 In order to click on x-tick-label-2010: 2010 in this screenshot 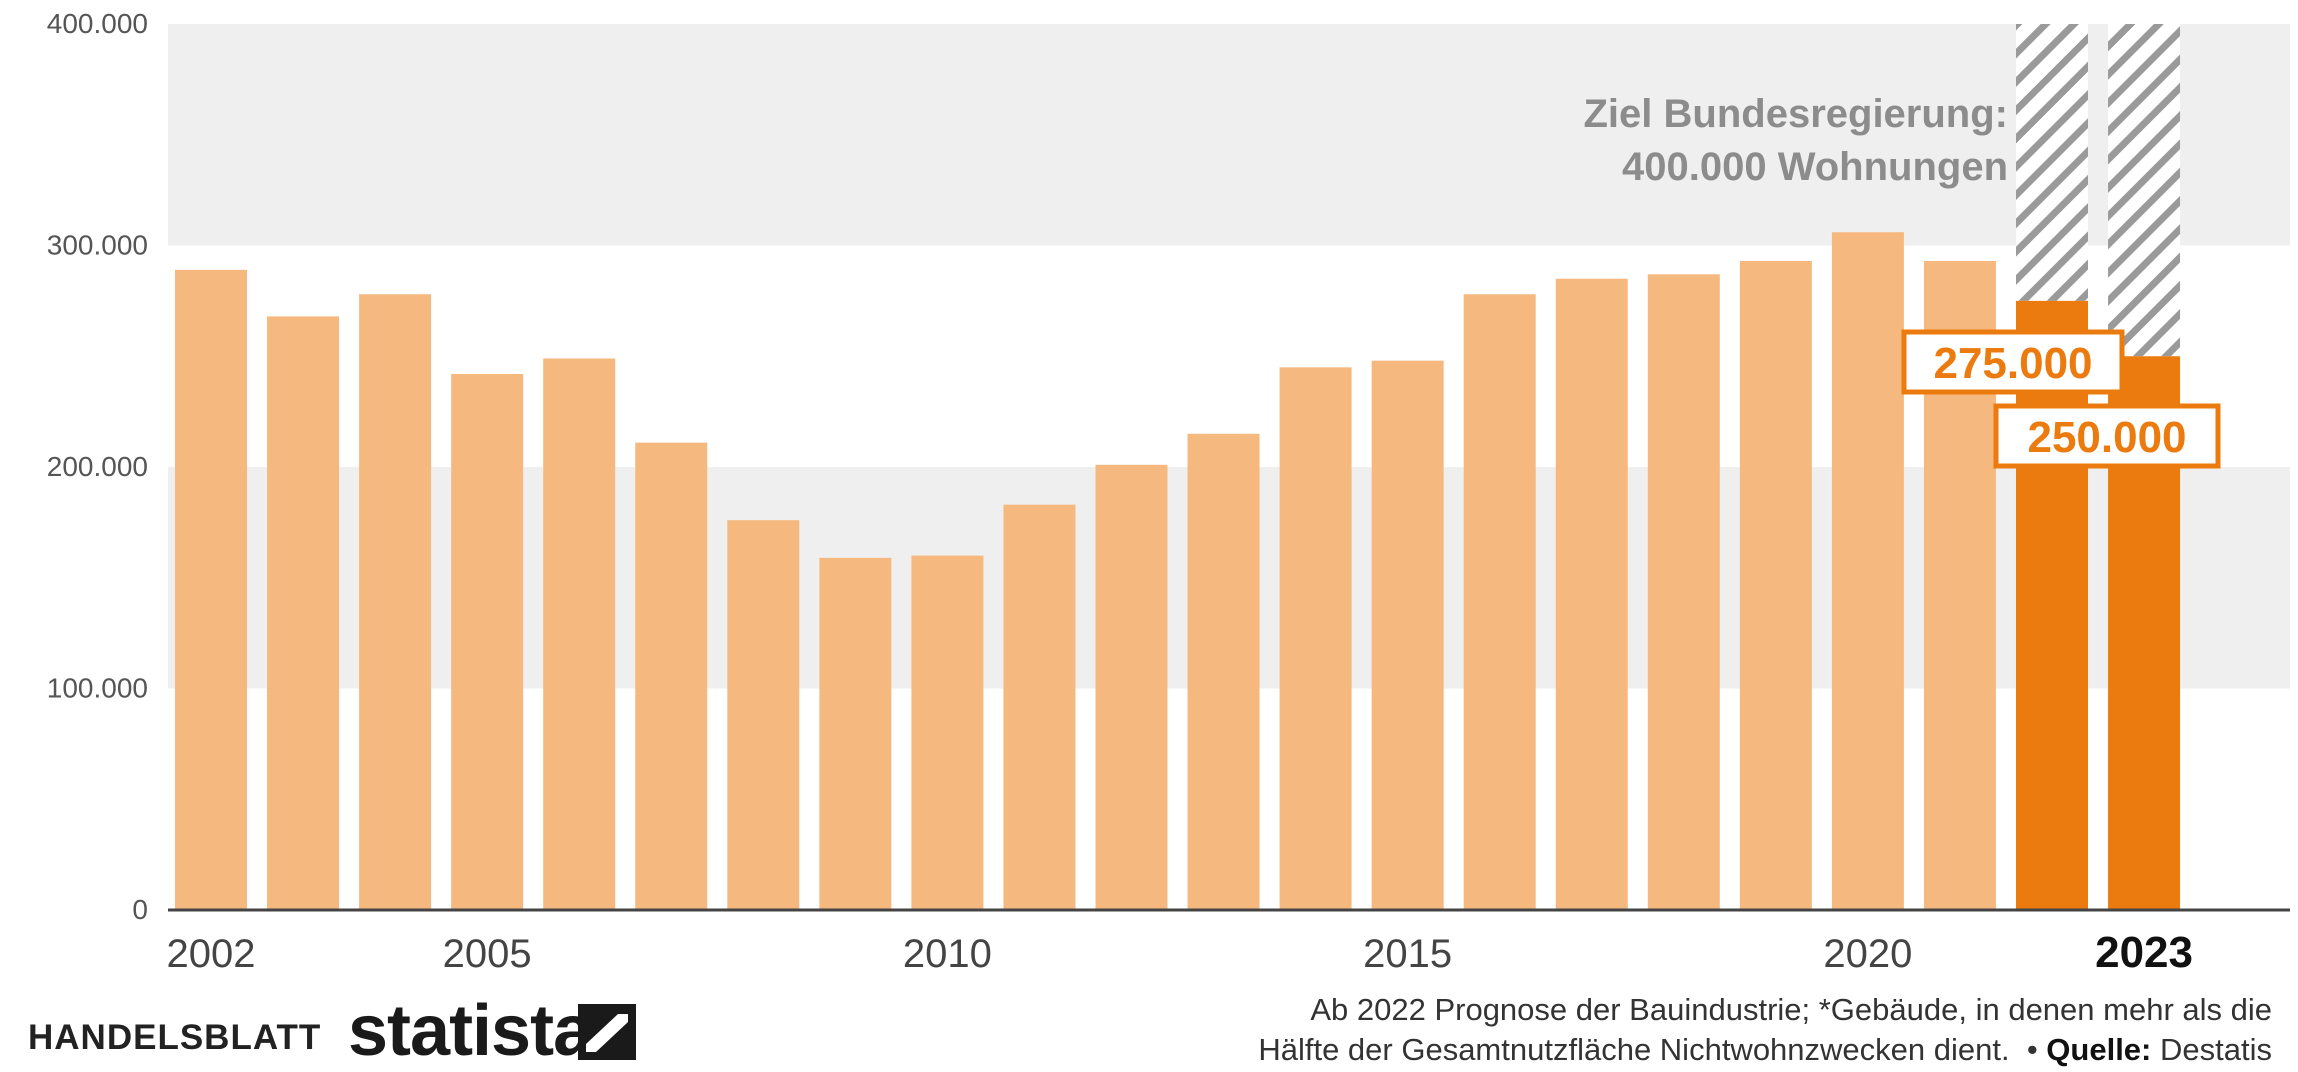, I will do `click(947, 954)`.